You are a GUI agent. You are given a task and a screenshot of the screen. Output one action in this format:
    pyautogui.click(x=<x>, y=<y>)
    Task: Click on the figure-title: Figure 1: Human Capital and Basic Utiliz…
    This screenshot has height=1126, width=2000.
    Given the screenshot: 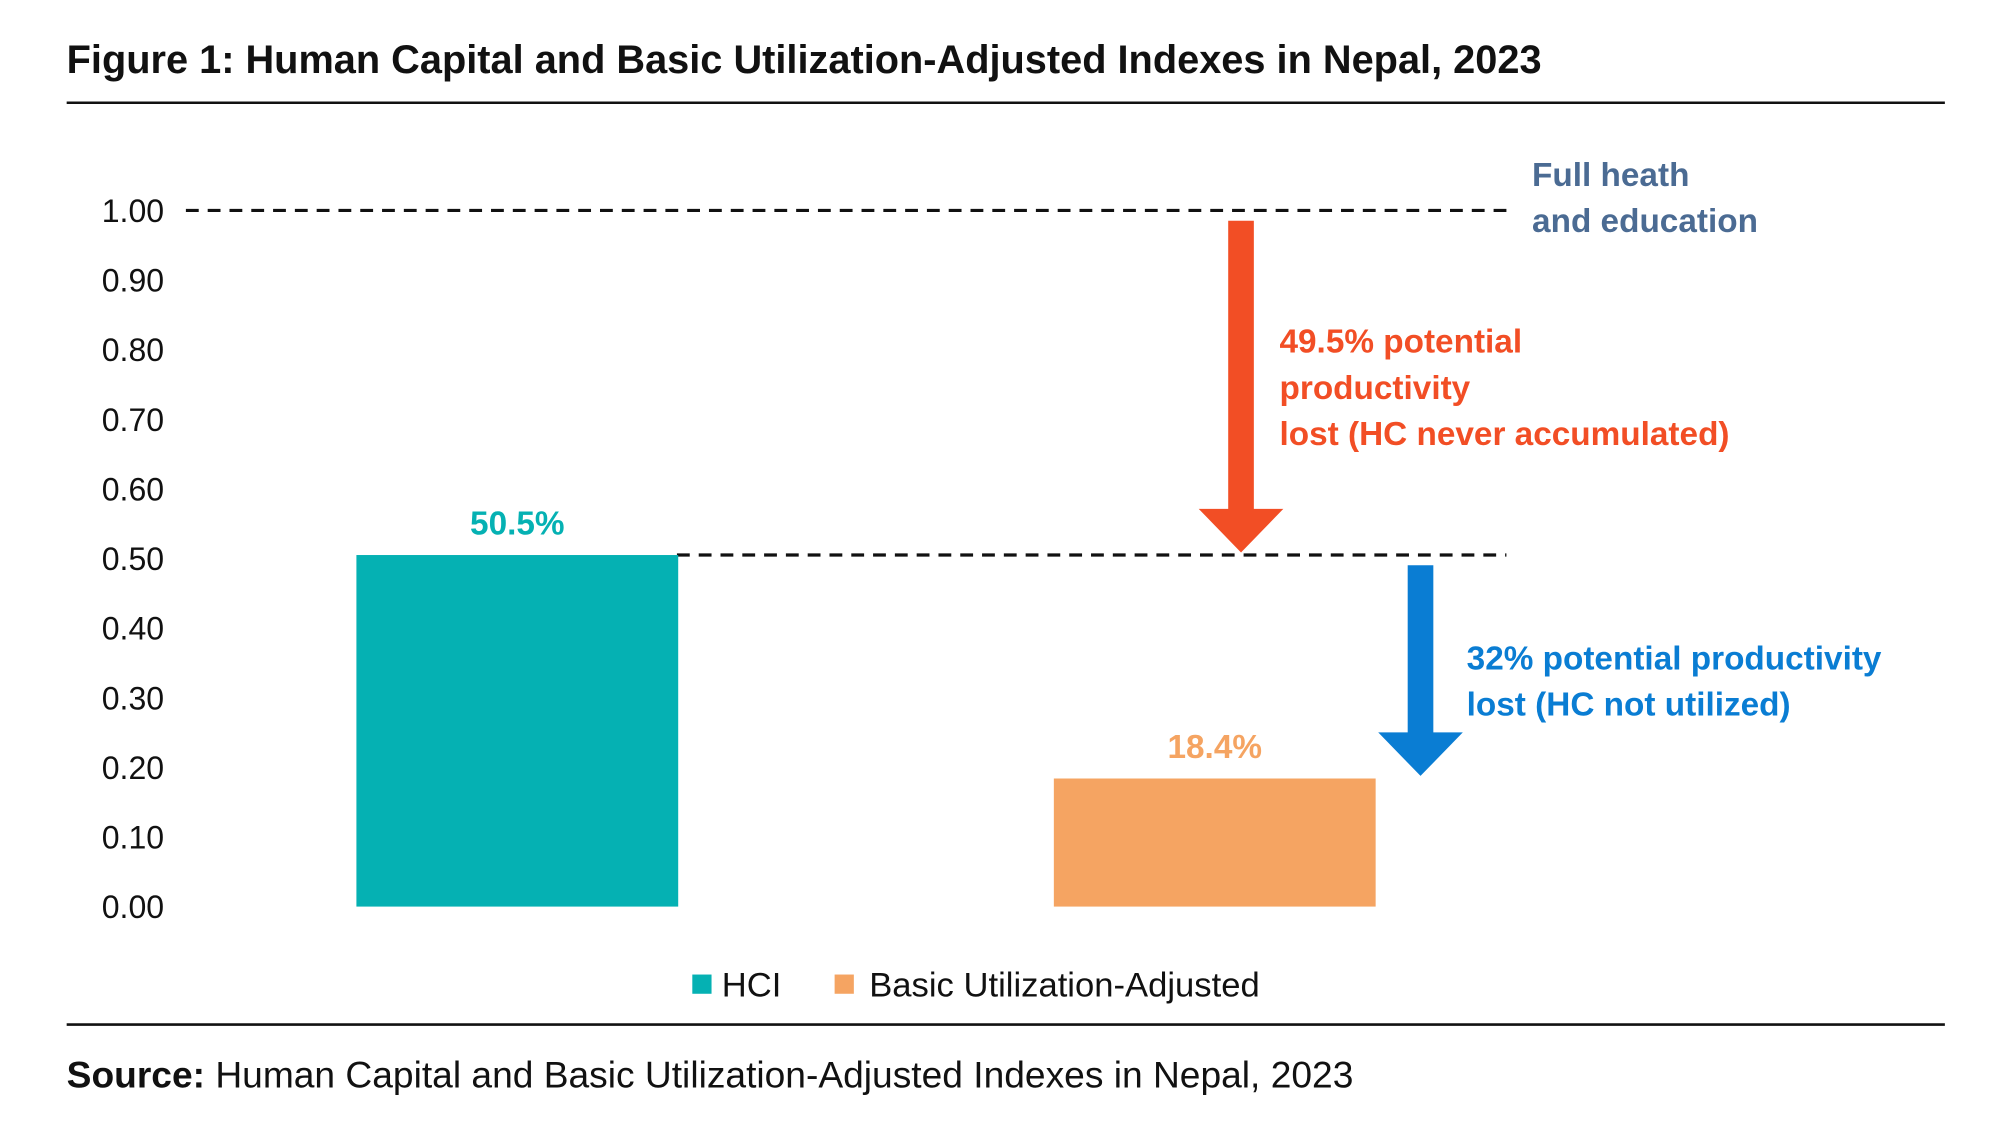 What is the action you would take?
    pyautogui.click(x=804, y=60)
    